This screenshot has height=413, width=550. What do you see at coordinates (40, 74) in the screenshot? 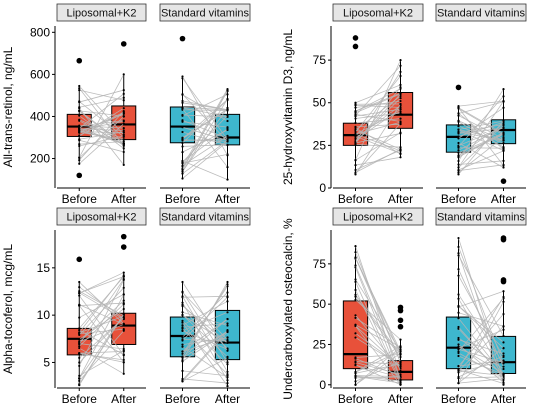
I see `y-tick-label: 600` at bounding box center [40, 74].